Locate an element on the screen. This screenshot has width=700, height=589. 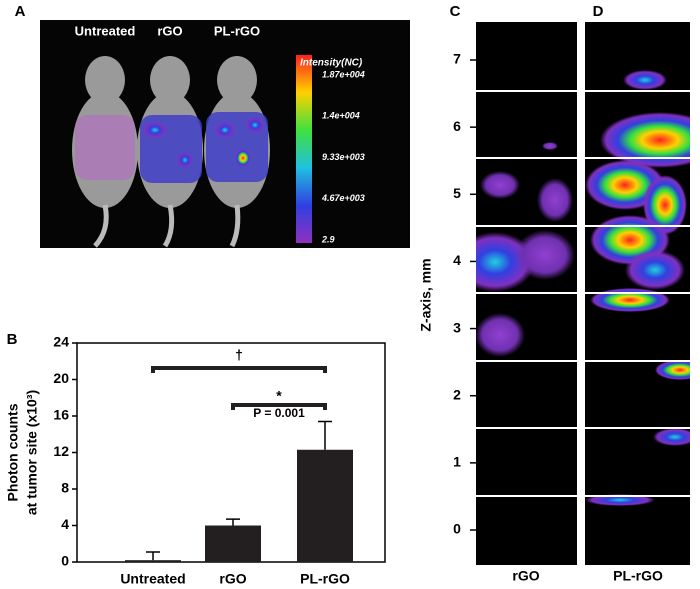
panel-label: A is located at coordinates (20, 11).